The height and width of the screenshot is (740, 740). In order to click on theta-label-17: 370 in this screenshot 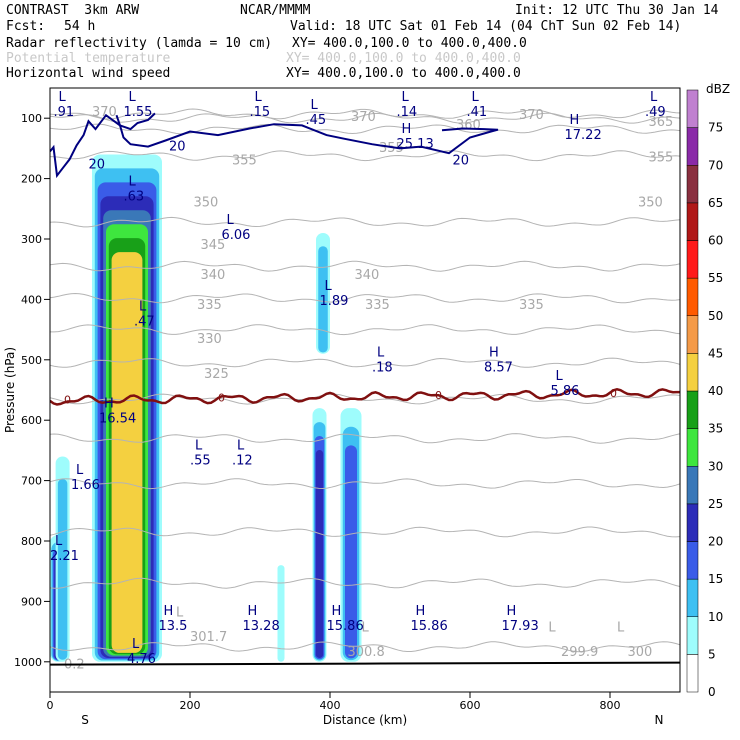, I will do `click(104, 112)`.